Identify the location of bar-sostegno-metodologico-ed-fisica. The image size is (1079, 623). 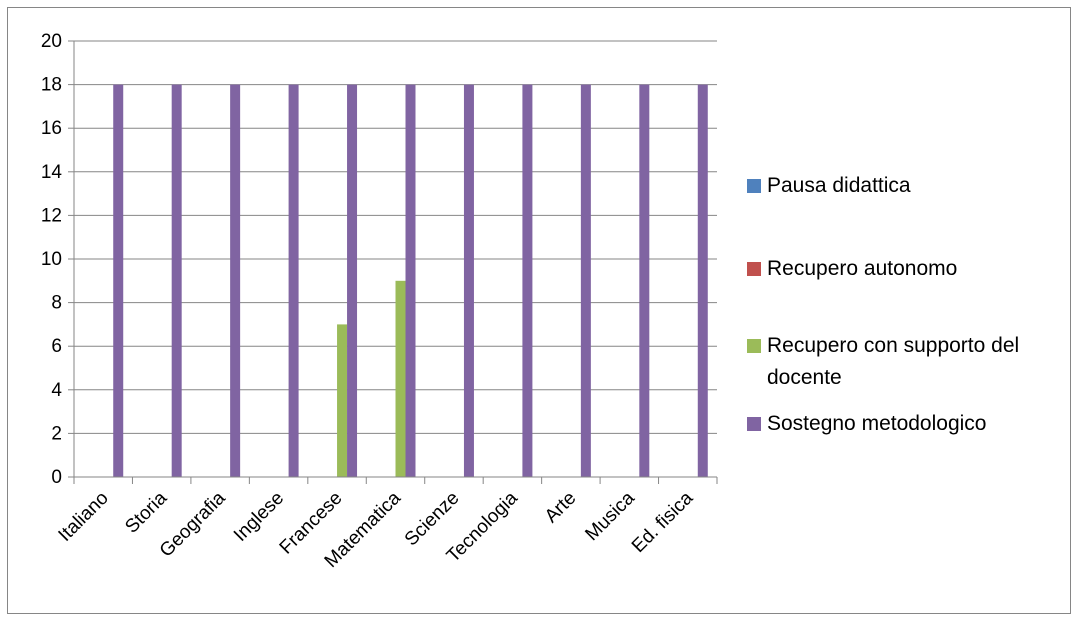
(702, 280).